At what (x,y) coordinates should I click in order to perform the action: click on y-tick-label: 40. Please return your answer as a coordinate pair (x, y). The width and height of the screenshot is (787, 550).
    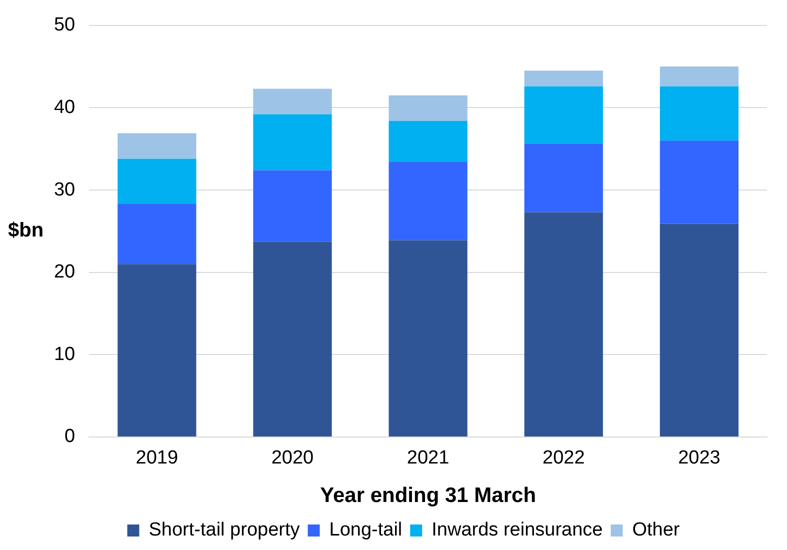
    Looking at the image, I should click on (65, 107).